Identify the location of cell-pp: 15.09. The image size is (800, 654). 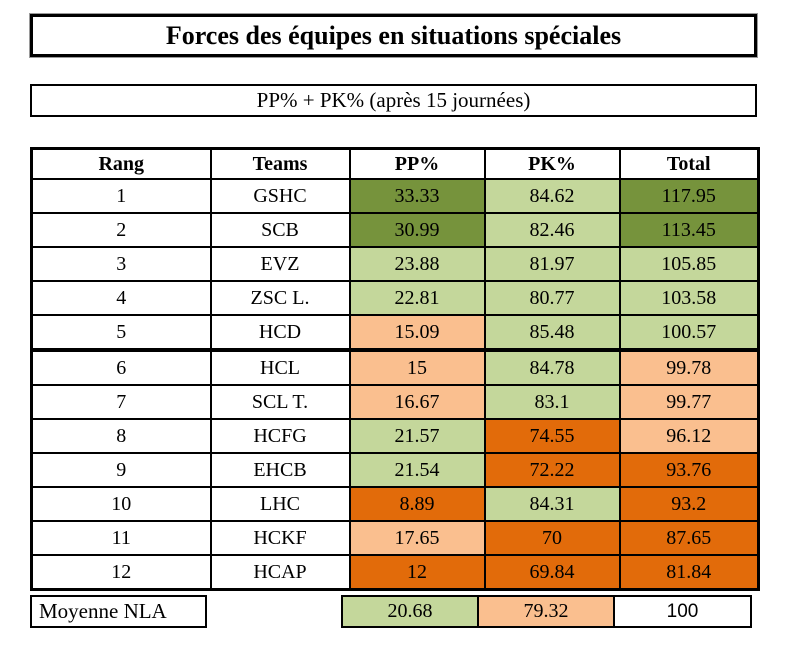
(417, 333).